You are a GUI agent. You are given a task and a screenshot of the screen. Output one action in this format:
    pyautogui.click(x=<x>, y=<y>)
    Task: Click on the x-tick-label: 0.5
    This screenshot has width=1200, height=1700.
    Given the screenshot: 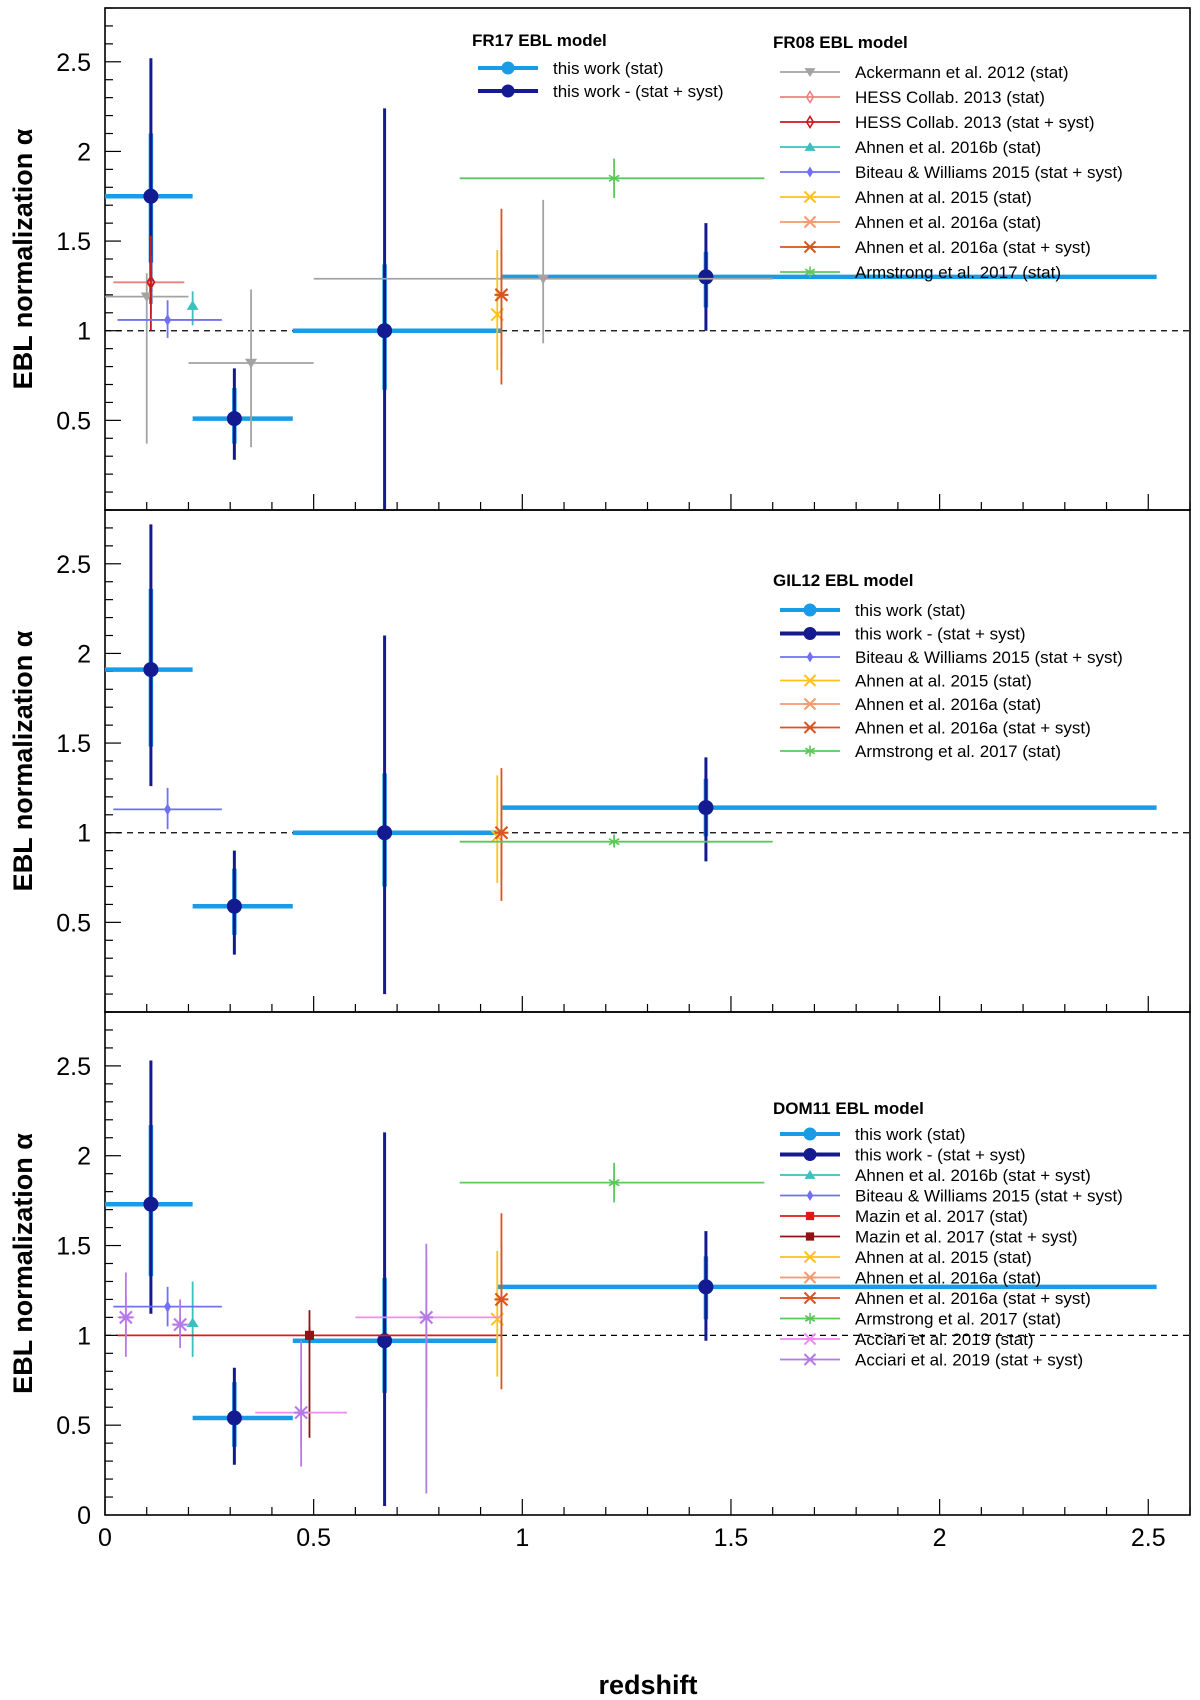 What is the action you would take?
    pyautogui.click(x=313, y=1538)
    